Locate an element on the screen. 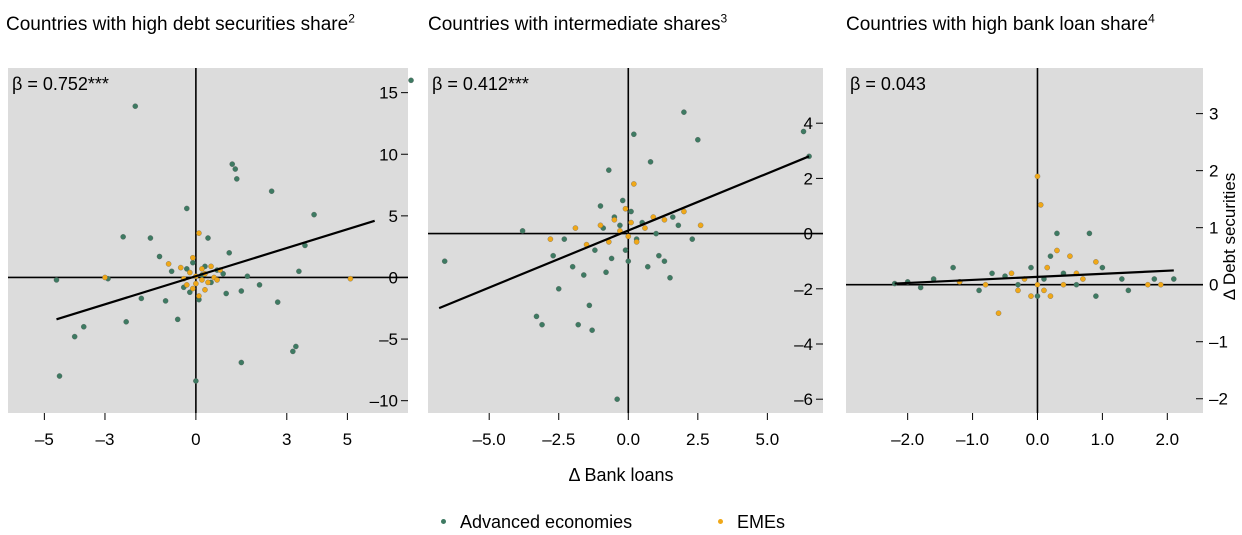  panel-2-y-tick-label: 0 is located at coordinates (808, 234).